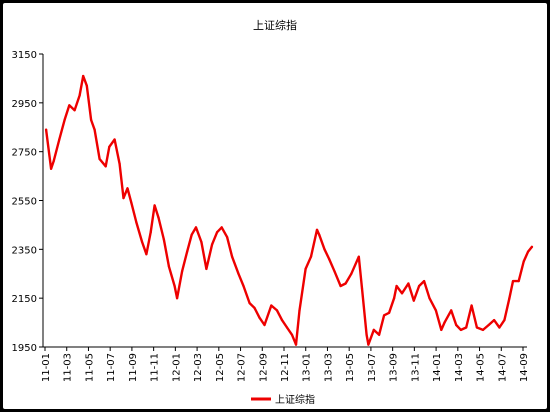  I want to click on x-tick-label: 14-03, so click(459, 367).